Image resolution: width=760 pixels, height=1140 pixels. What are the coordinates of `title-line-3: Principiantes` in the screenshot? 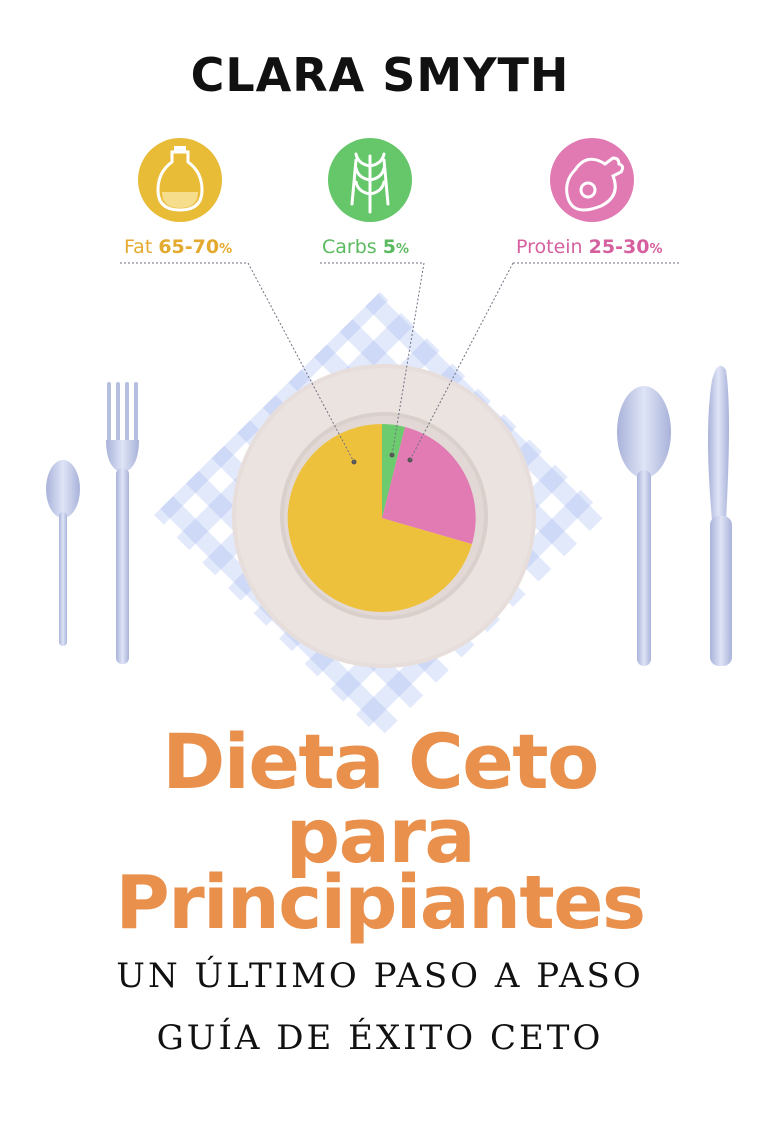 It's located at (380, 903).